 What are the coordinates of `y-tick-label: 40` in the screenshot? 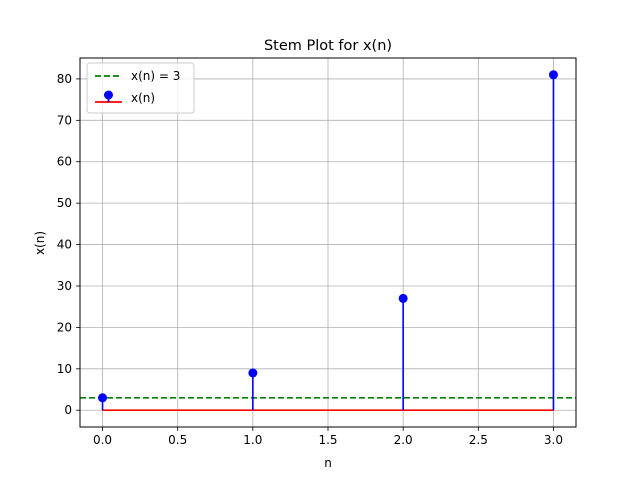 It's located at (64, 245).